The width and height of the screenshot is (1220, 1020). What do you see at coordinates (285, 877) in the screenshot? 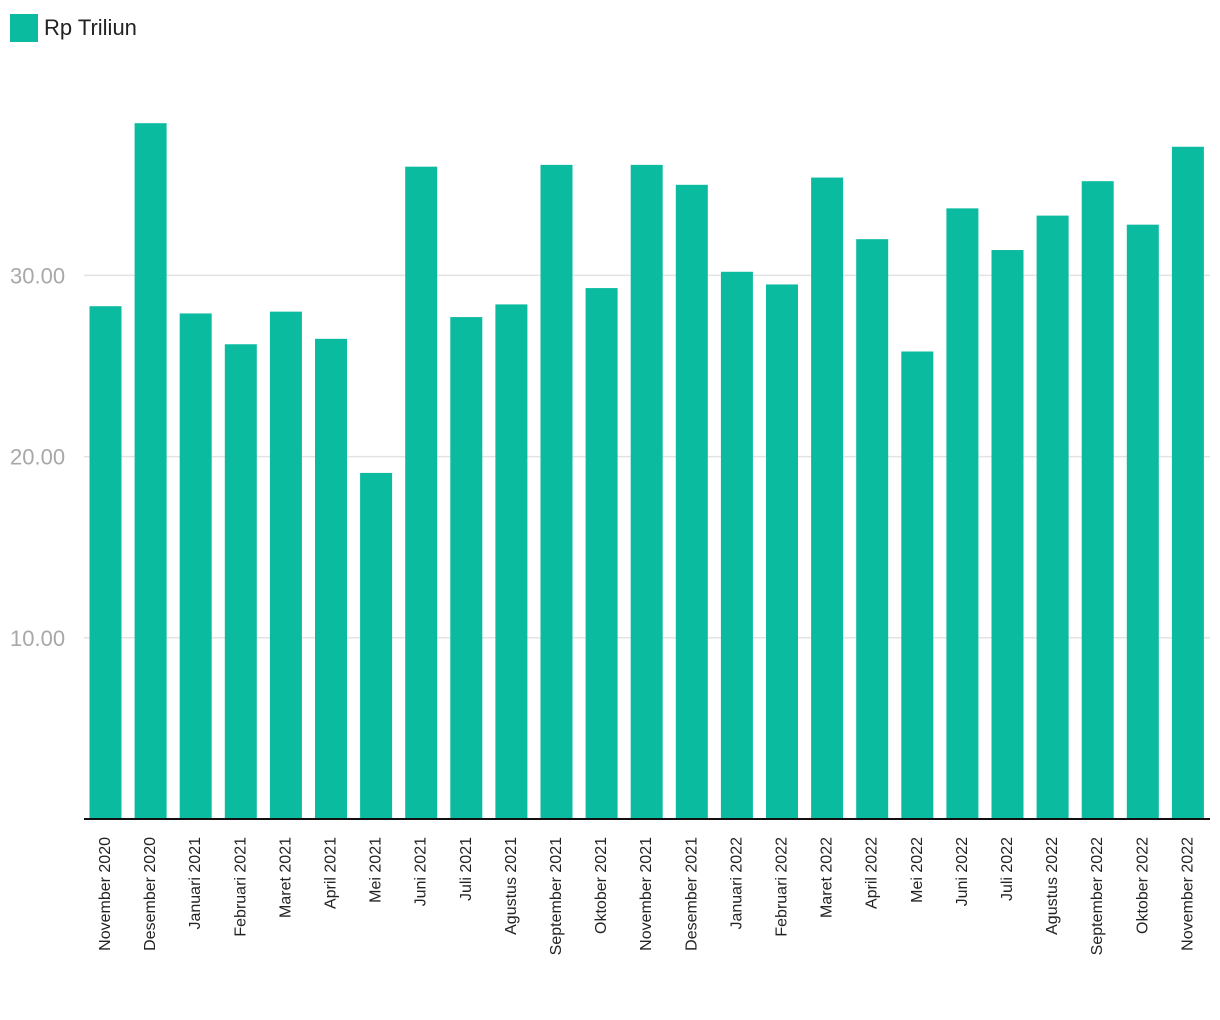
I see `x-tick-label: Maret 2021` at bounding box center [285, 877].